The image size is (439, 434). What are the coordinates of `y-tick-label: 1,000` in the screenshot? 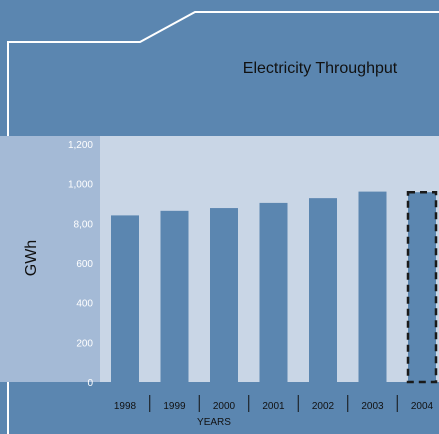 It's located at (80, 185).